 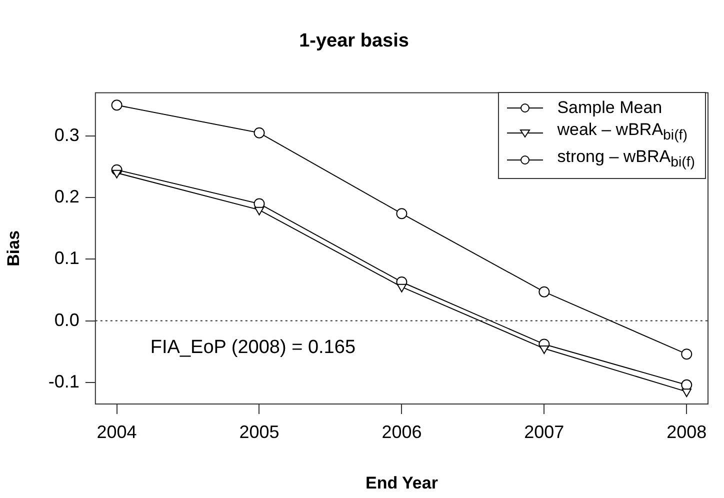 I want to click on x-tick-label: 2007, so click(x=544, y=432).